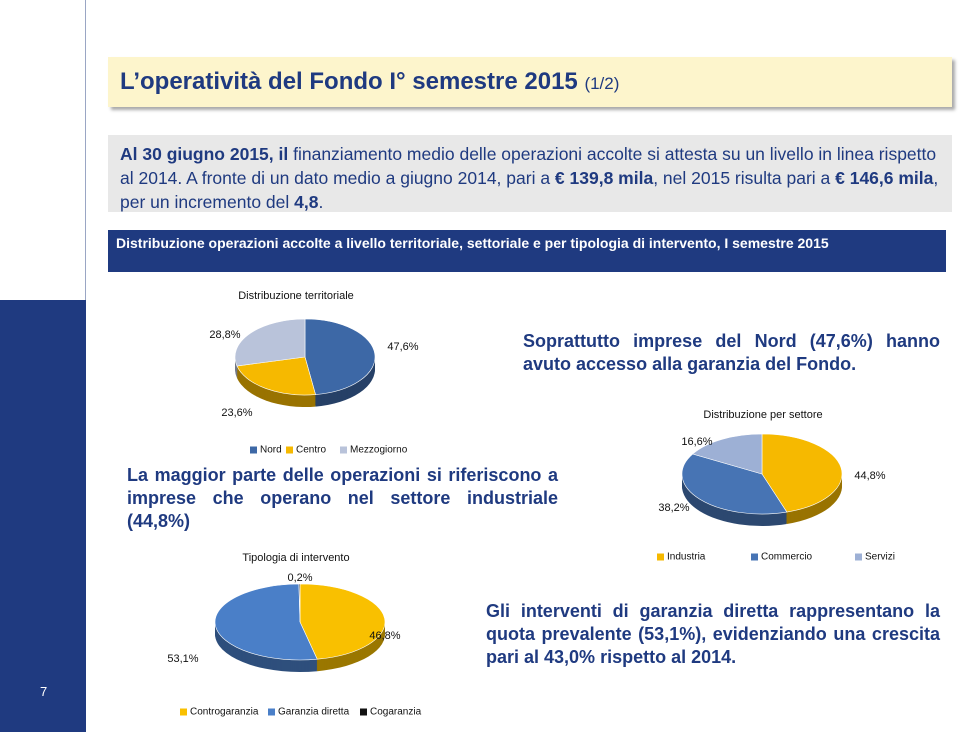  I want to click on intro-text: 4,8, so click(306, 202).